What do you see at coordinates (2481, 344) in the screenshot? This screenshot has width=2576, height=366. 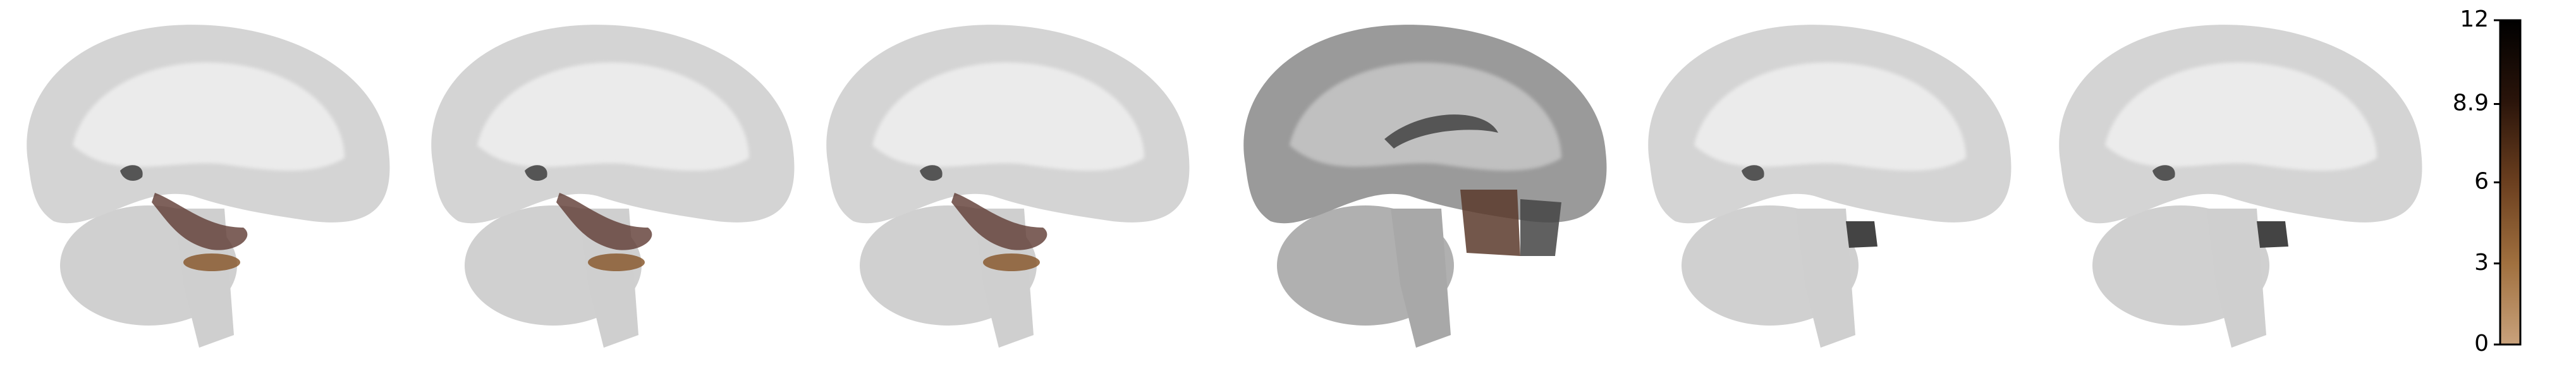 I see `tick-label: 0` at bounding box center [2481, 344].